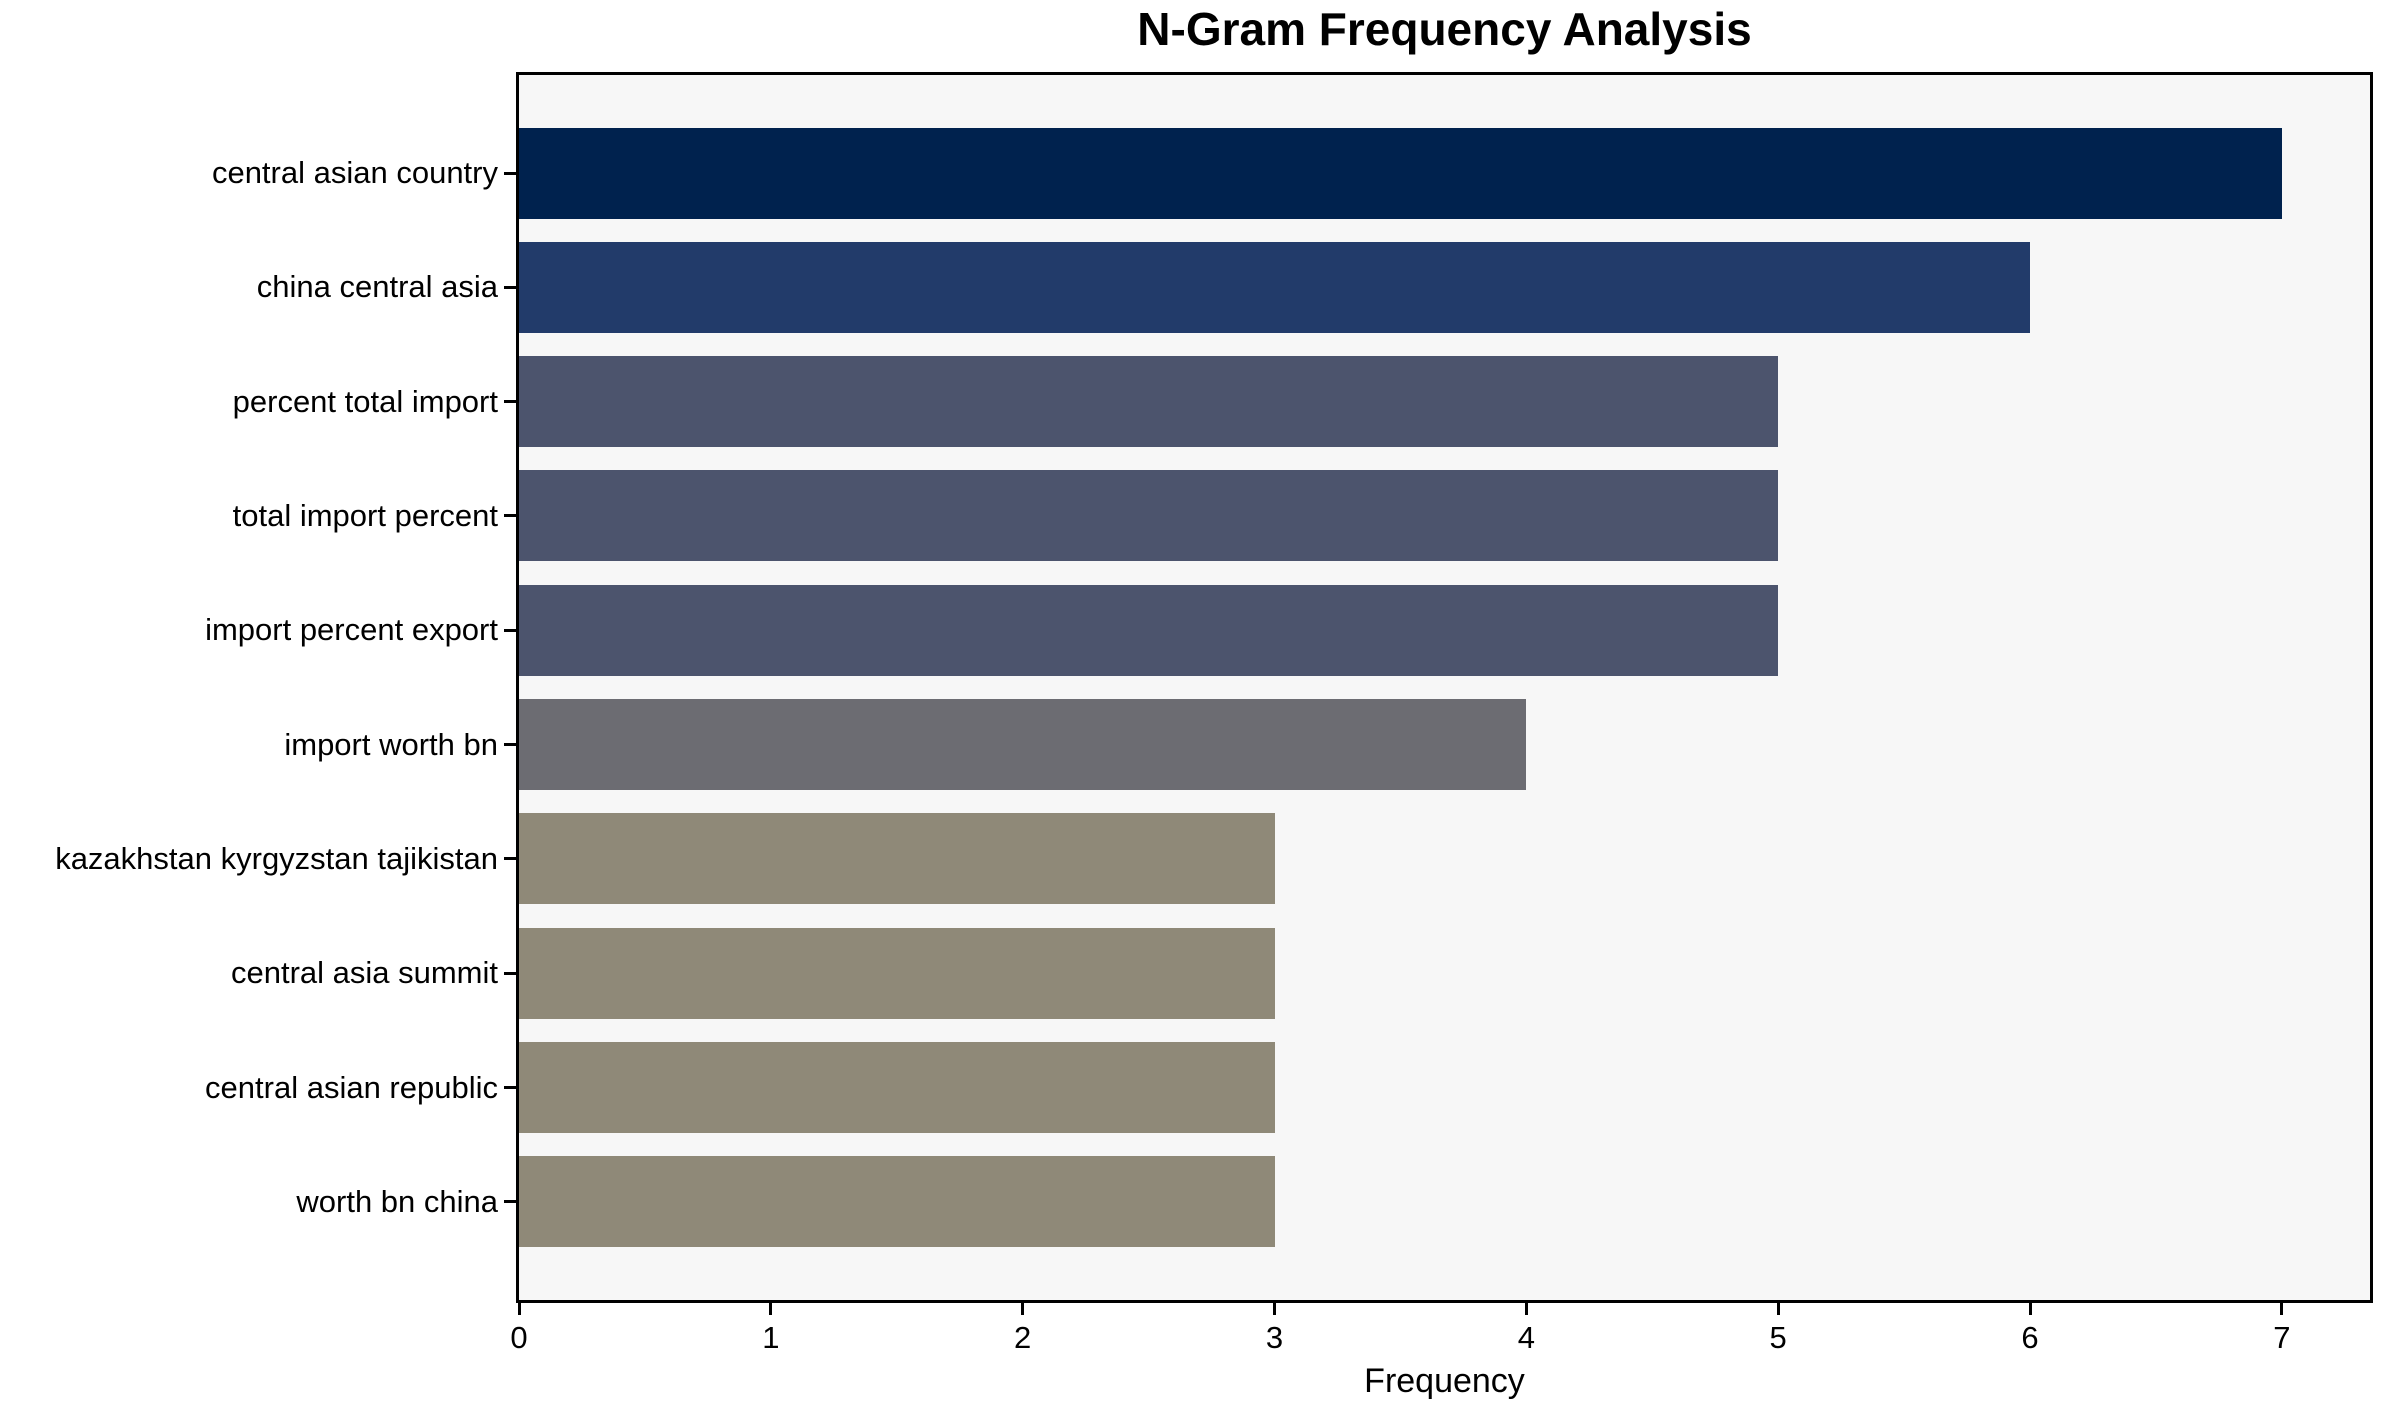 The height and width of the screenshot is (1414, 2395). I want to click on y-tick-label: percent total import, so click(365, 401).